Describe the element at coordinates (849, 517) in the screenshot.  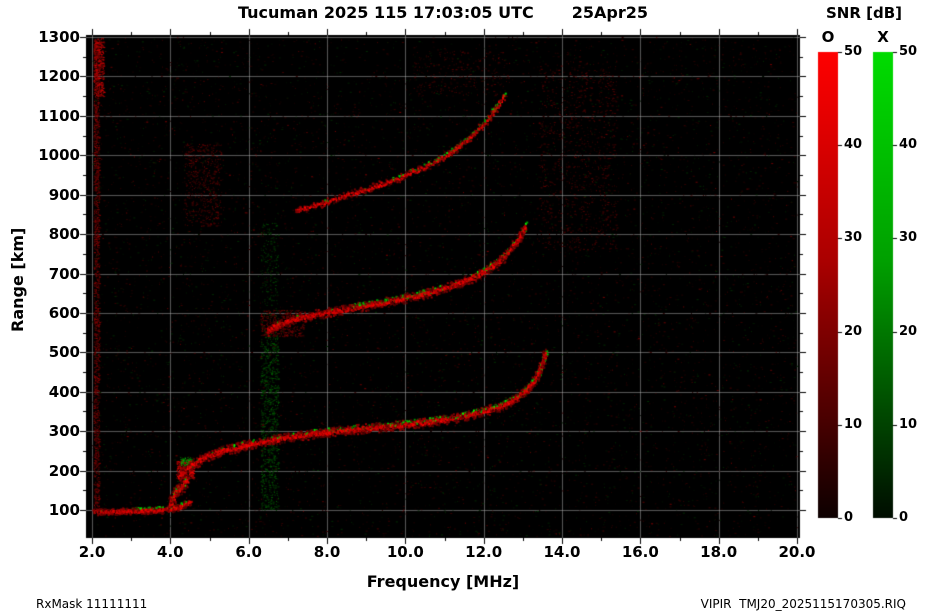
I see `o-colorbar-tick-label: 0` at that location.